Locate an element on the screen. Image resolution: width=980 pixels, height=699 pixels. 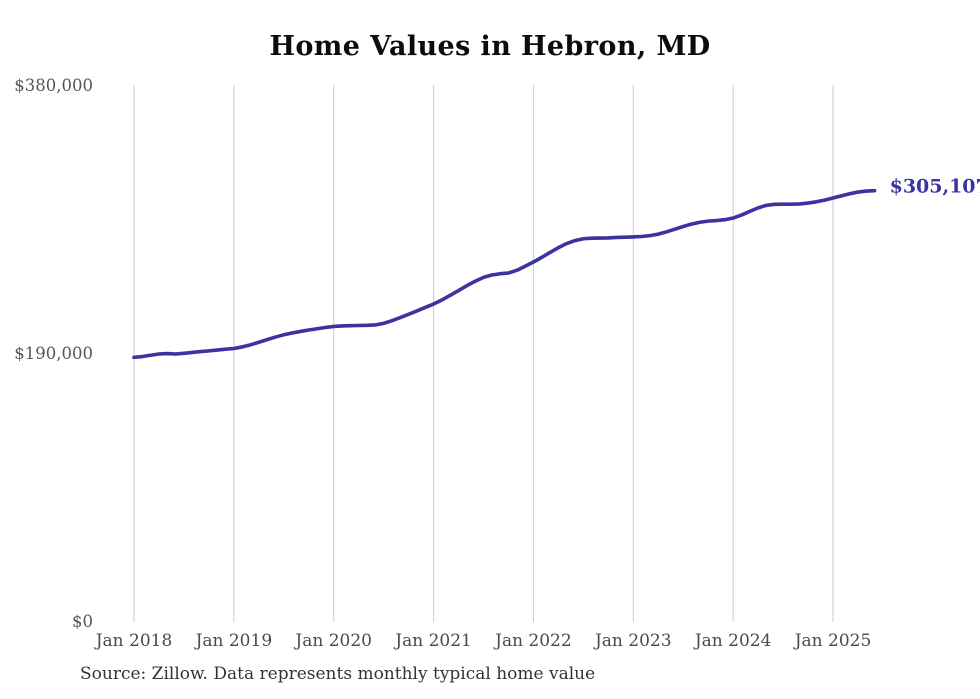
x-axis-tick-label: Jan 2021 is located at coordinates (432, 641).